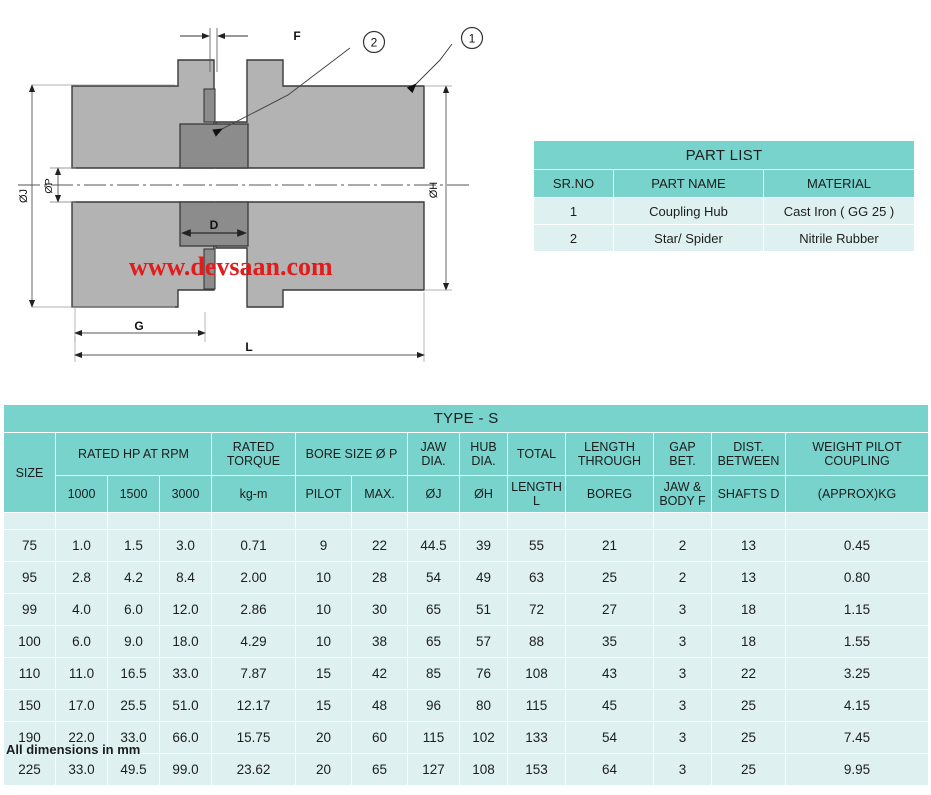  I want to click on spec-cell-5-6: 48, so click(379, 705).